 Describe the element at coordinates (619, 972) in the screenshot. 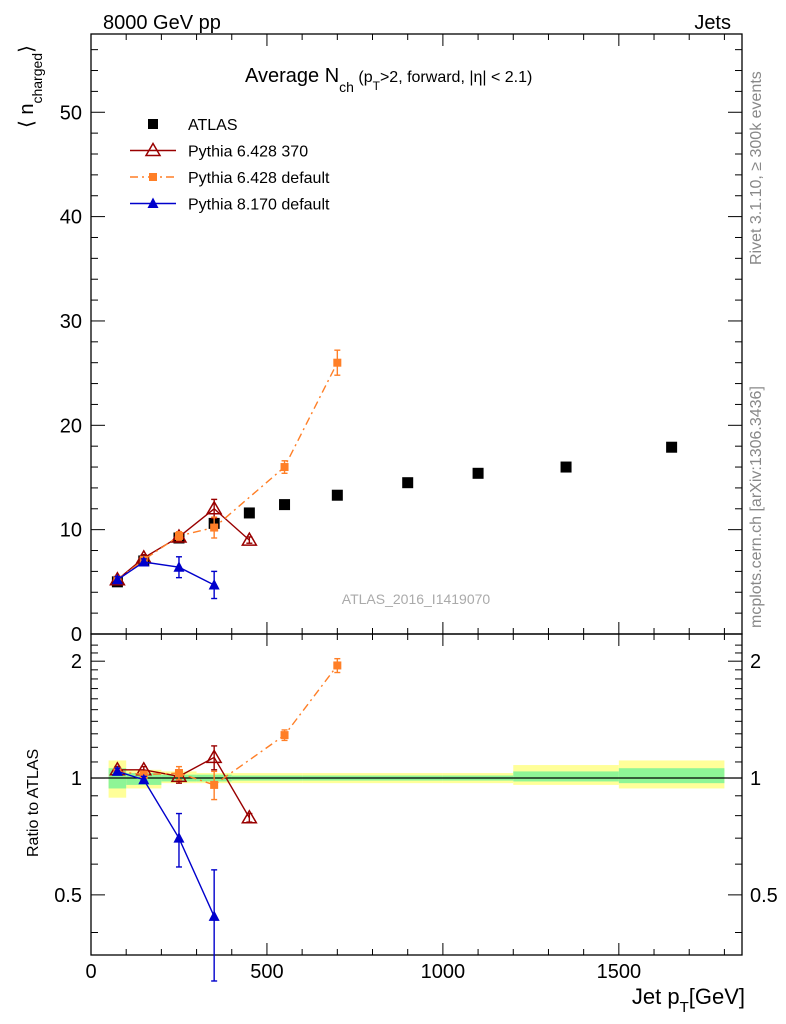

I see `x-tick-label-1500: 1500` at that location.